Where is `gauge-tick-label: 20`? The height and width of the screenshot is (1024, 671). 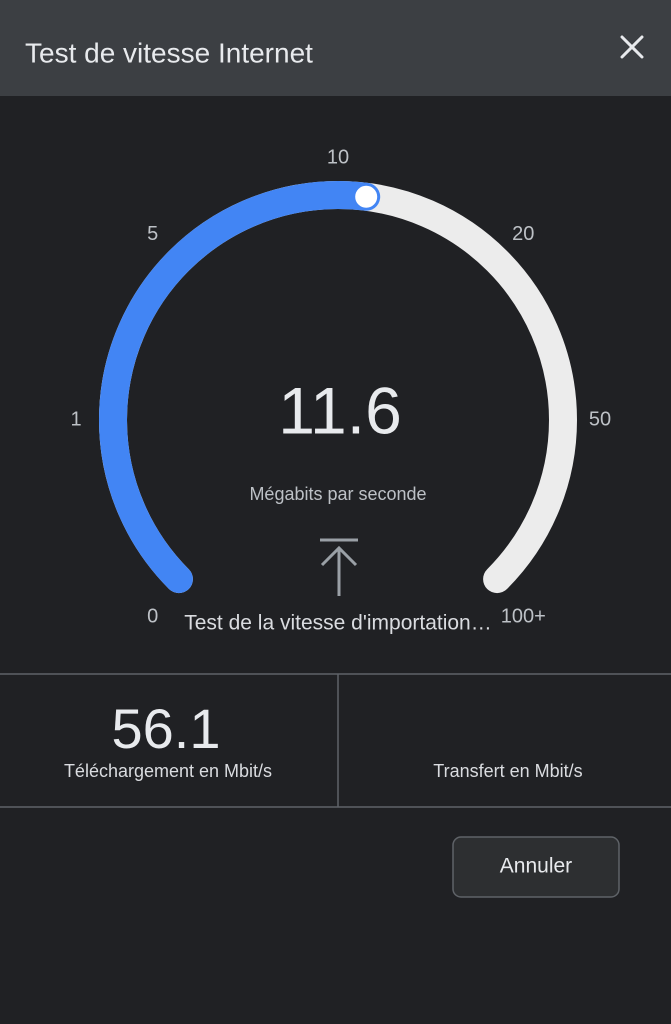
gauge-tick-label: 20 is located at coordinates (523, 234).